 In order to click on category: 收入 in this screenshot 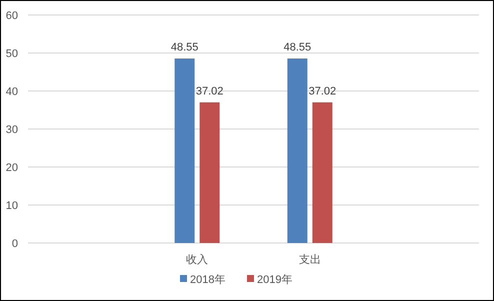, I will do `click(197, 260)`.